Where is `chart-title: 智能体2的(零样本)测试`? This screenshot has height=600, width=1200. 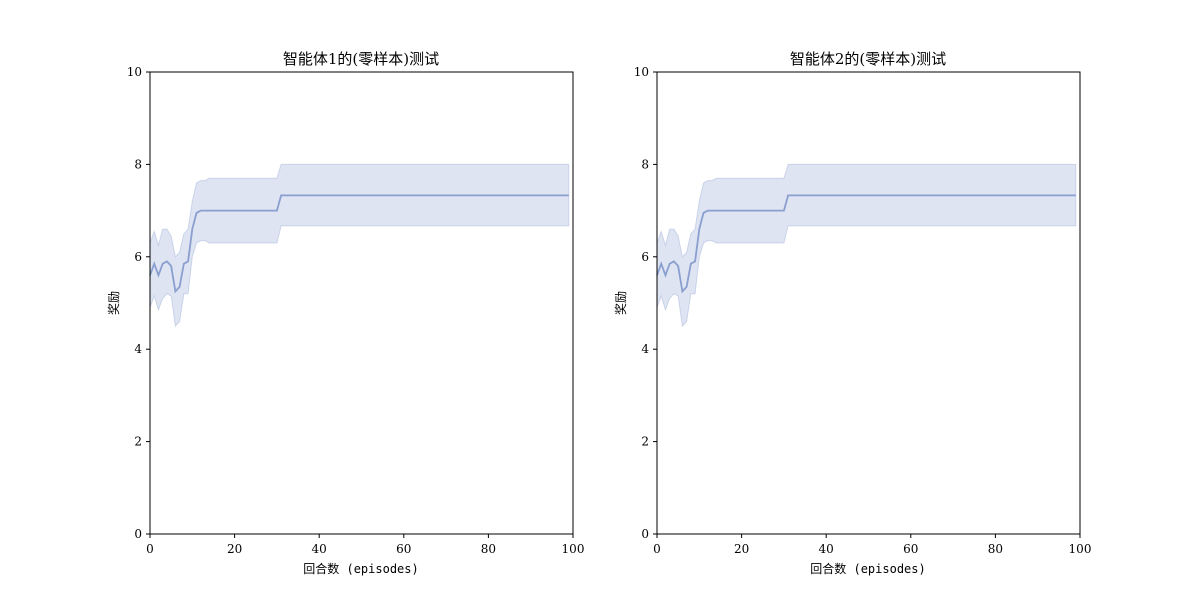 chart-title: 智能体2的(零样本)测试 is located at coordinates (868, 59).